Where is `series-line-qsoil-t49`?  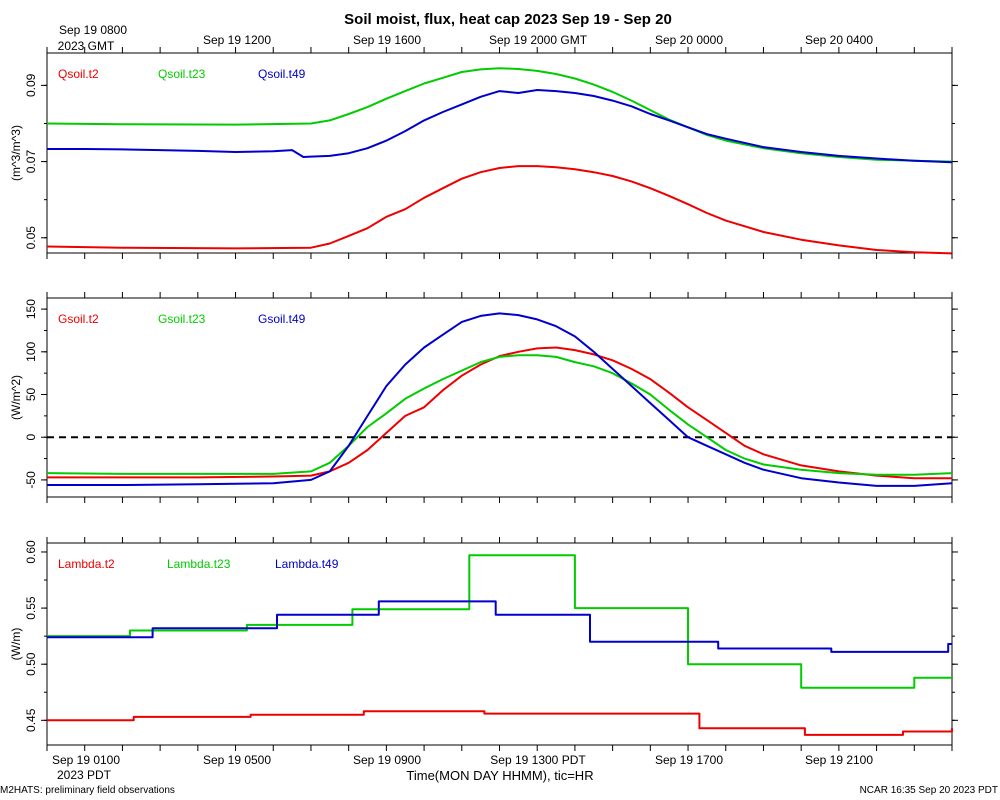
series-line-qsoil-t49 is located at coordinates (500, 126).